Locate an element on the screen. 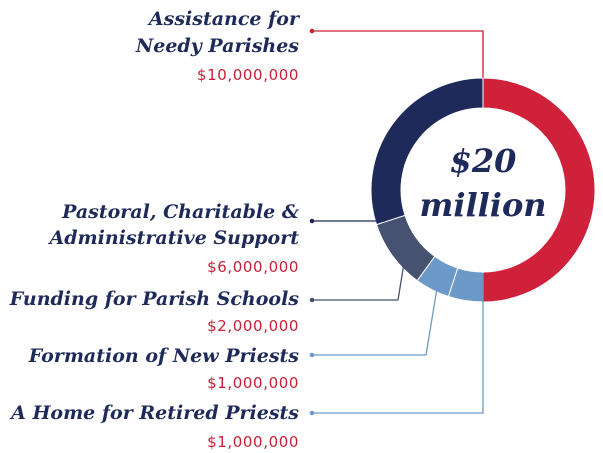  label-title-formation-of-new-priests-line1: Formation of New Priests is located at coordinates (164, 356).